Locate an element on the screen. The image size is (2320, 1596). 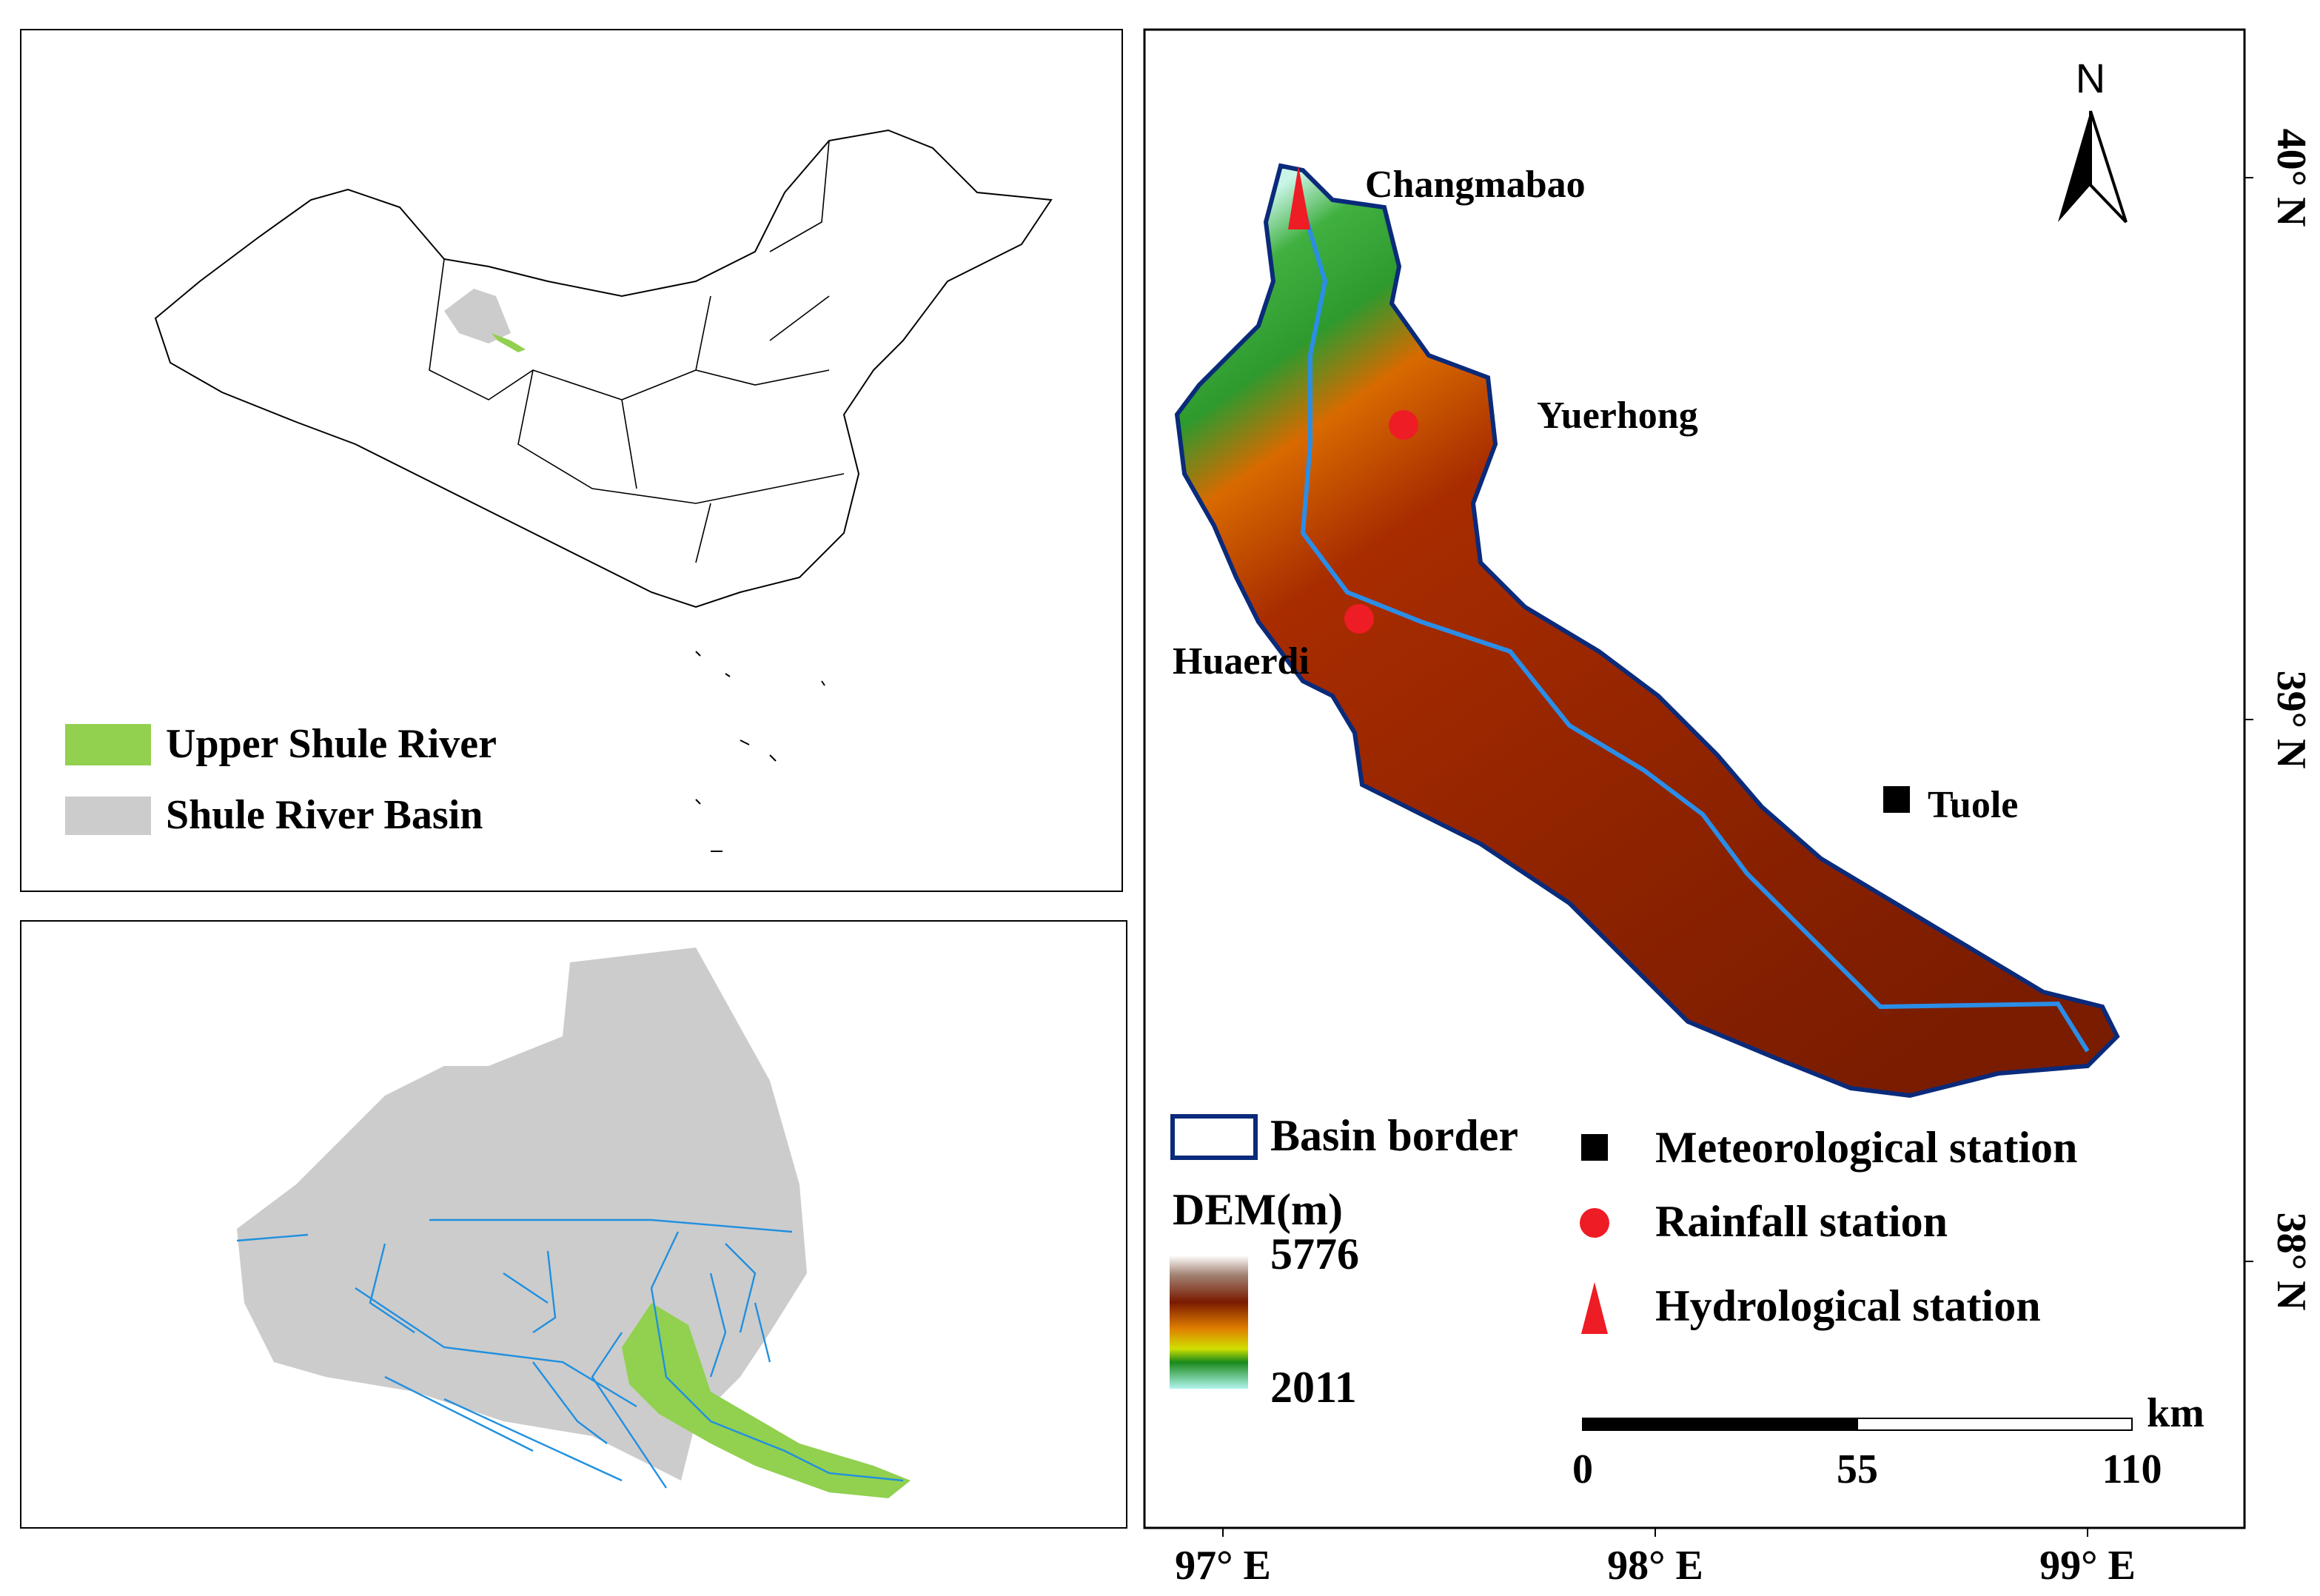
station-label: Yuerhong is located at coordinates (1617, 416).